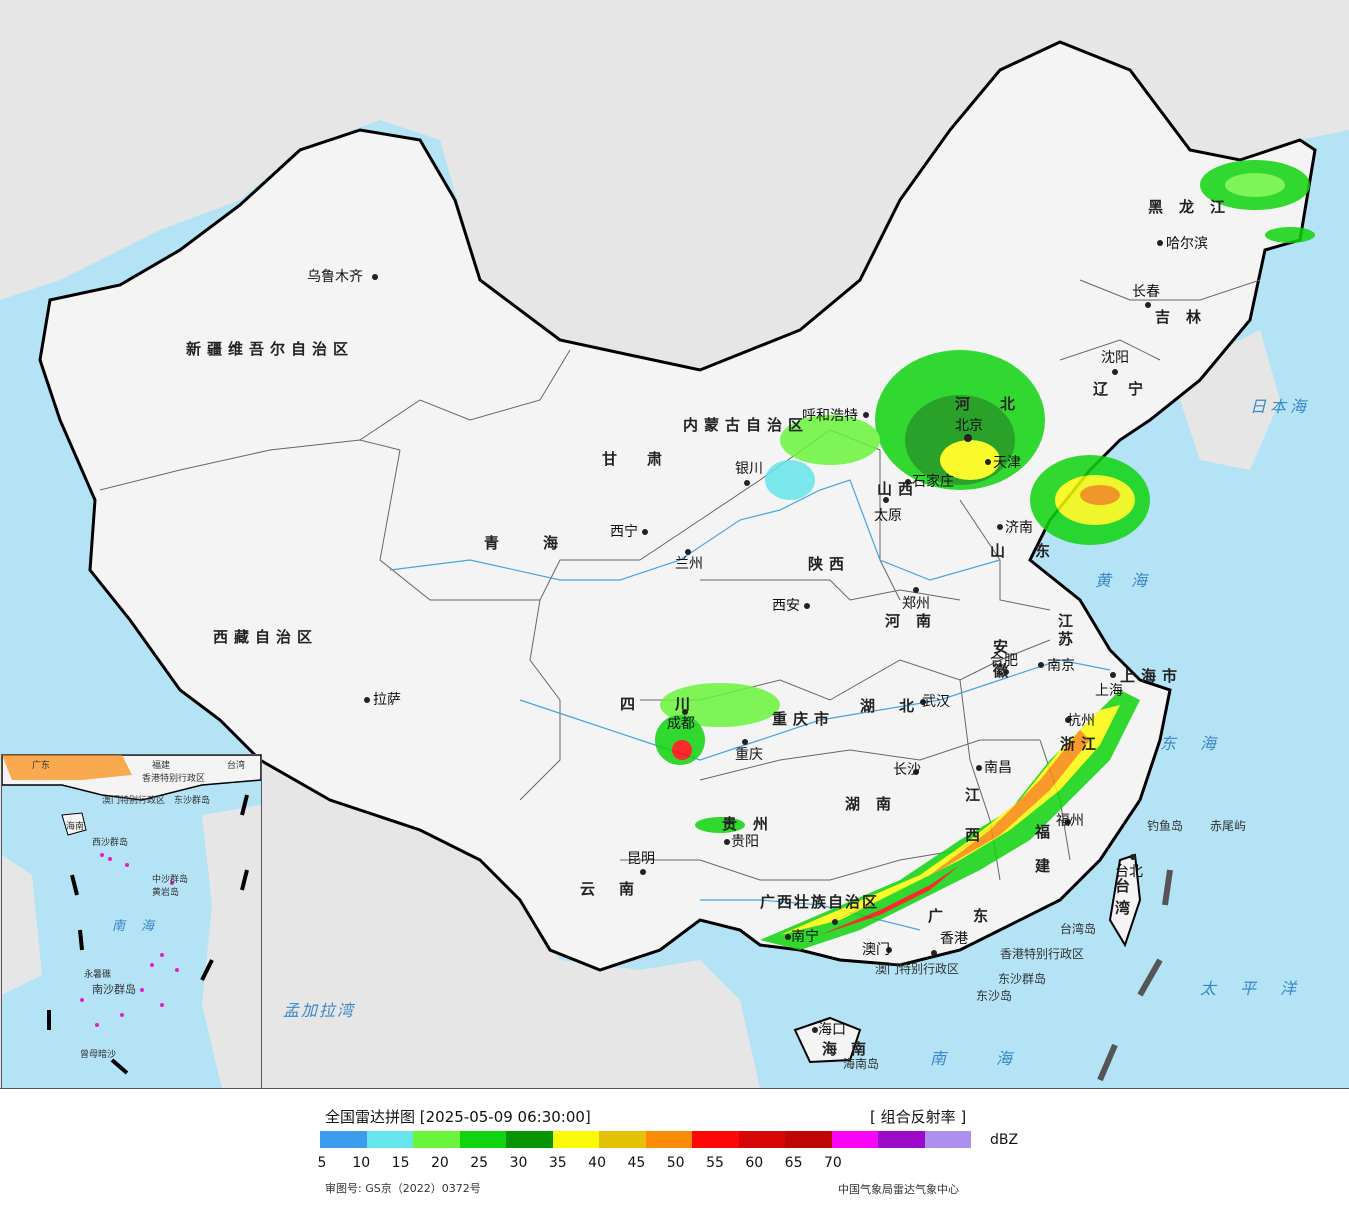 This screenshot has height=1208, width=1349. I want to click on color-scale-tick: 45, so click(636, 1163).